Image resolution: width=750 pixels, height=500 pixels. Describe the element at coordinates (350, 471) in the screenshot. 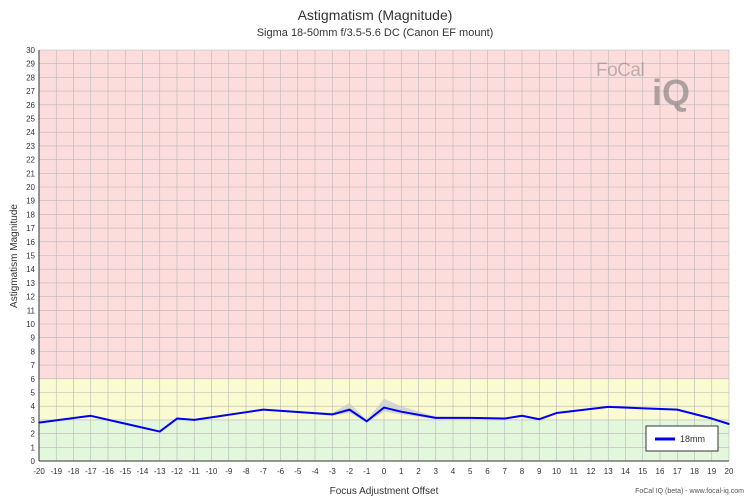

I see `x-tick-label: -2` at that location.